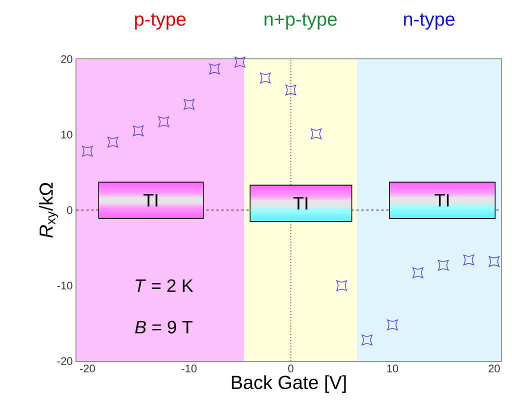 The image size is (512, 420). Describe the element at coordinates (291, 368) in the screenshot. I see `x-tick-label: 0` at that location.